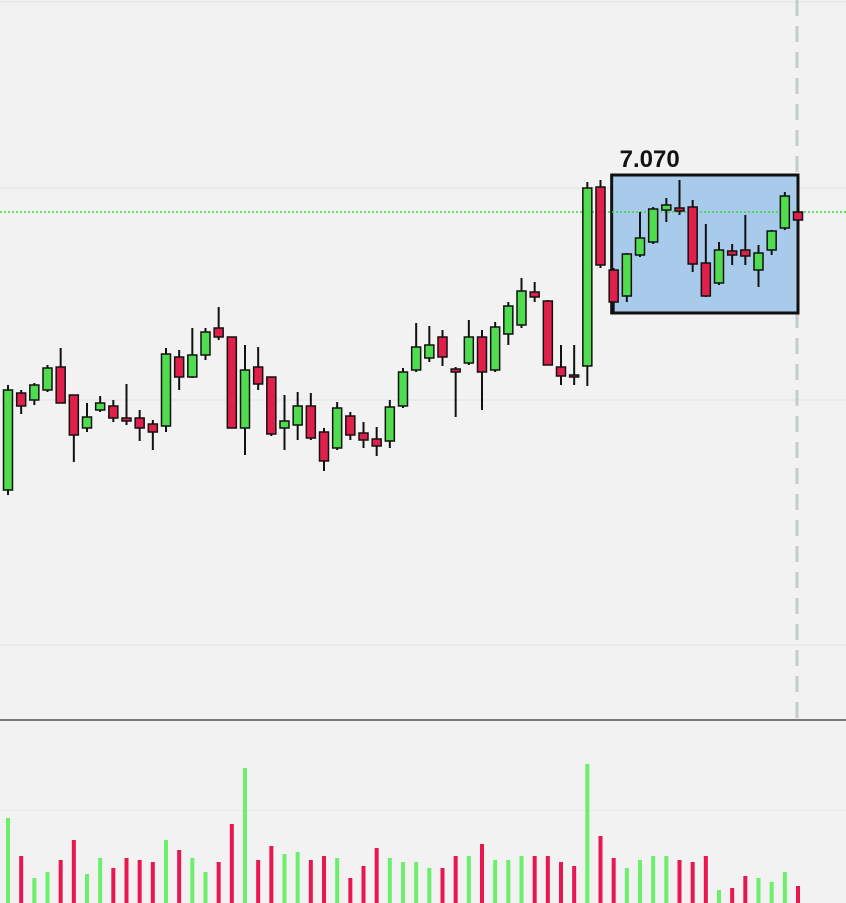 This screenshot has height=903, width=846. Describe the element at coordinates (650, 159) in the screenshot. I see `range-label: 7.070` at that location.